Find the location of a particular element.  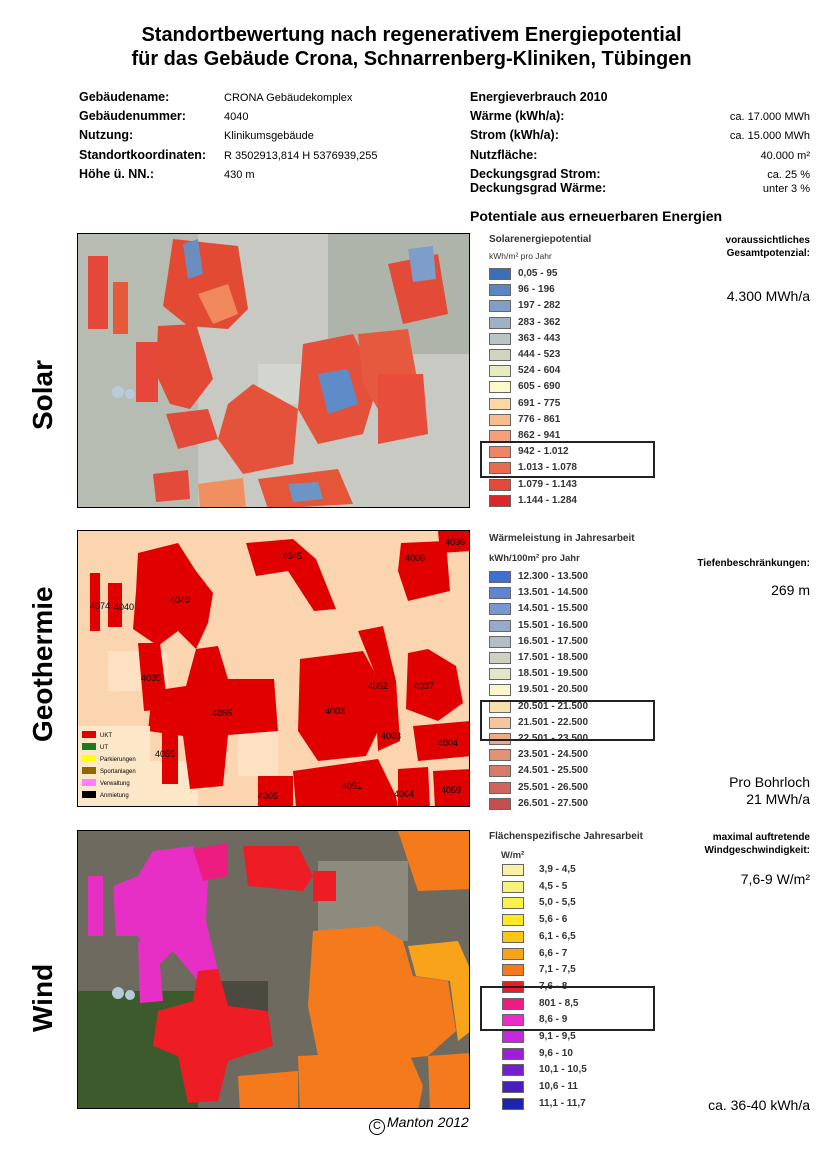

solar-legend-label: 363 - 443 is located at coordinates (539, 338).